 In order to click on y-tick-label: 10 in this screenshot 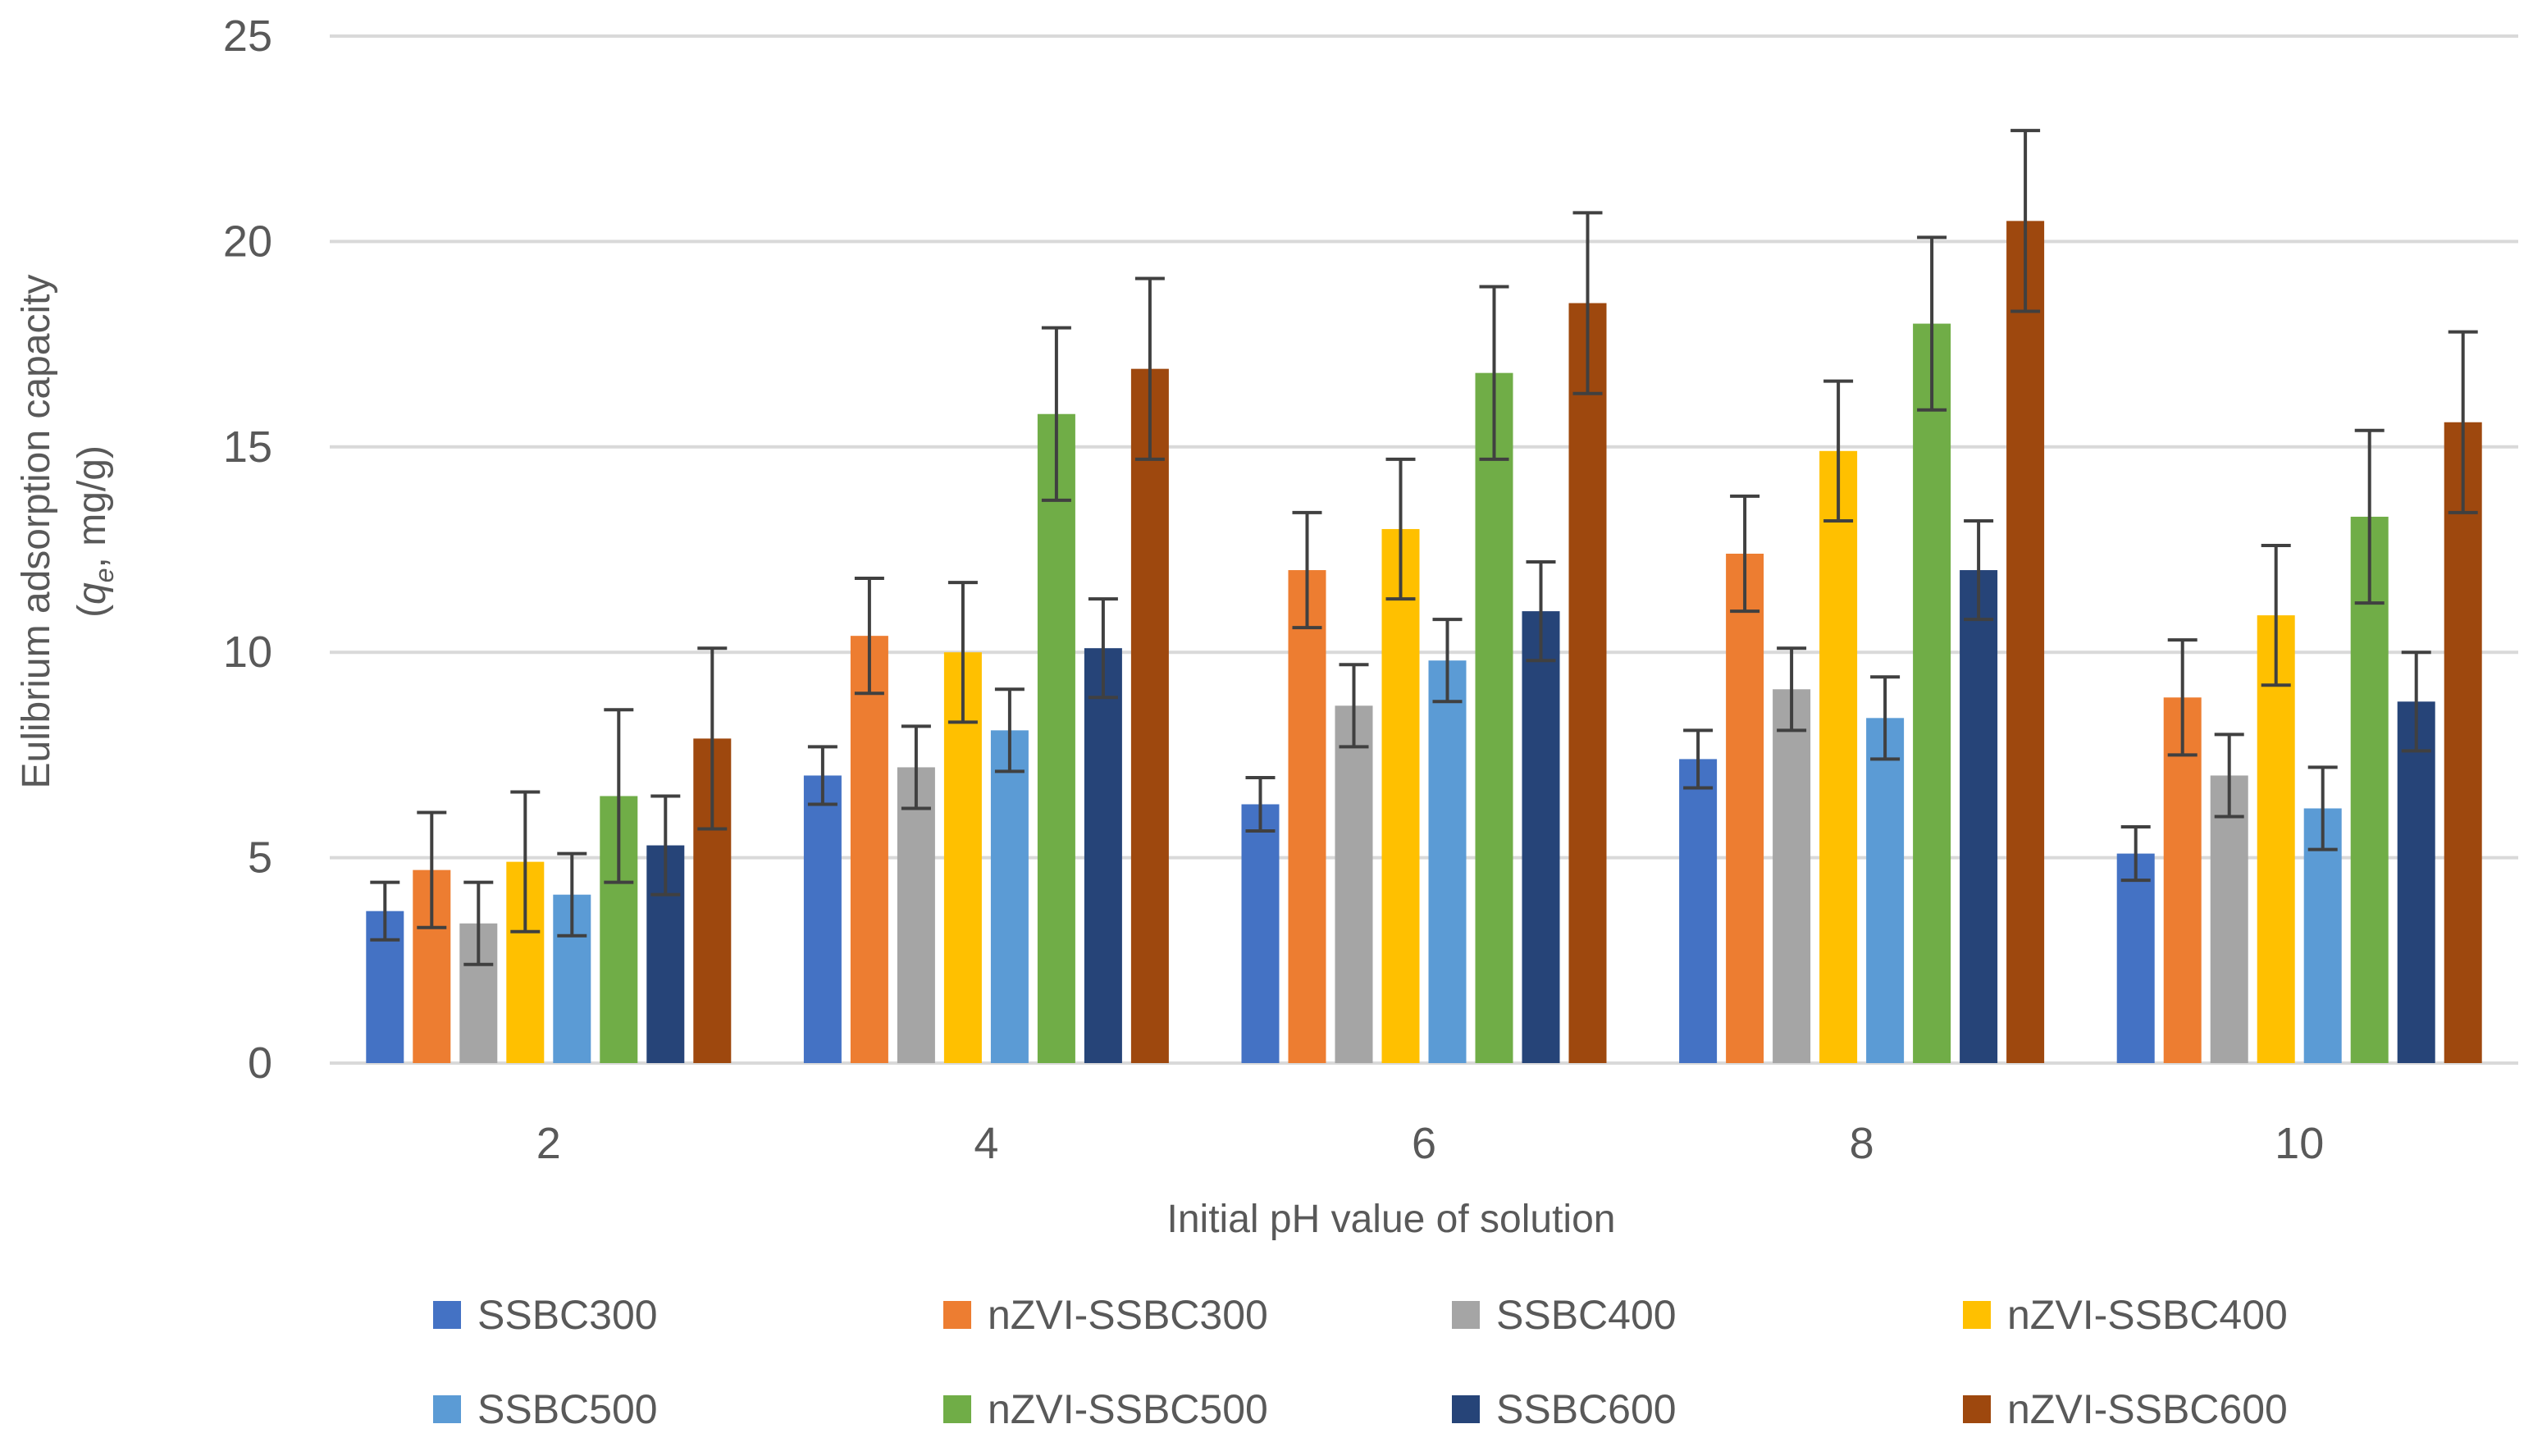, I will do `click(248, 652)`.